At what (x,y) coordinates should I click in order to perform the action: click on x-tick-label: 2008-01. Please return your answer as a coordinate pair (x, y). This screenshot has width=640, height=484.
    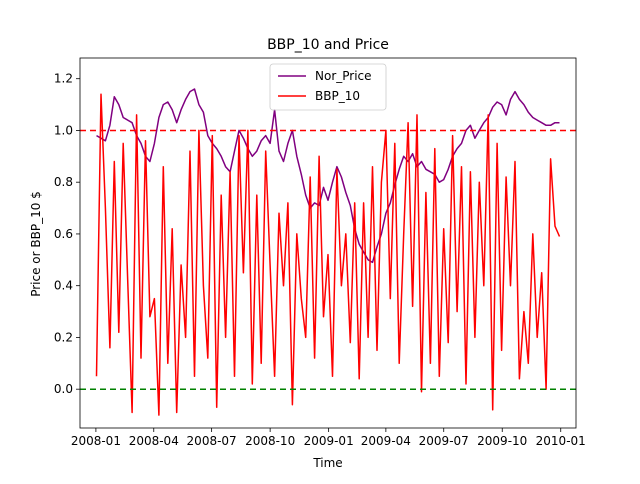
    Looking at the image, I should click on (96, 441).